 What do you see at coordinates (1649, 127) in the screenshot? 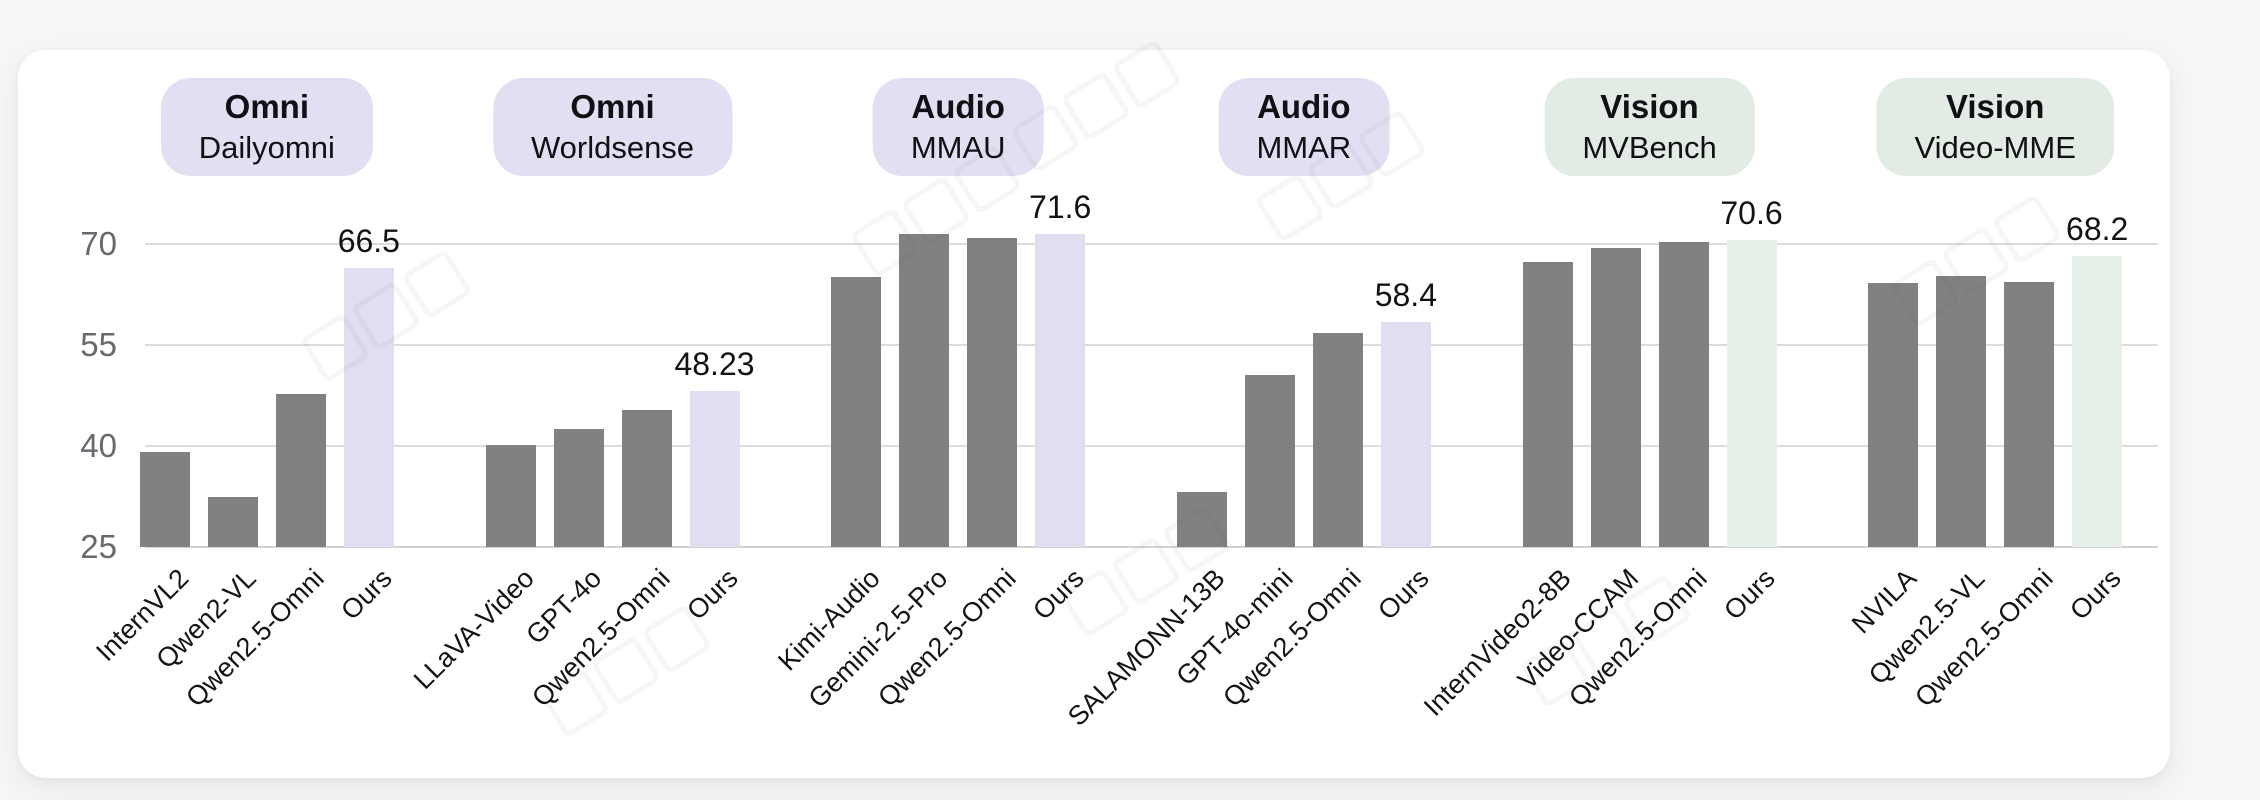
I see `benchmark-badge: Vision MVBench` at bounding box center [1649, 127].